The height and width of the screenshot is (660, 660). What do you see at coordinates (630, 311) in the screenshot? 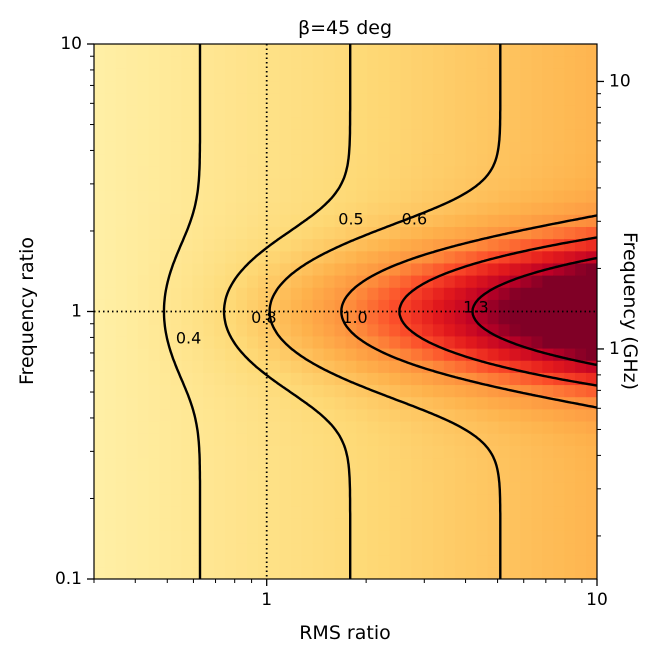
I see `y2-axis-label: Frequency (GHz)` at bounding box center [630, 311].